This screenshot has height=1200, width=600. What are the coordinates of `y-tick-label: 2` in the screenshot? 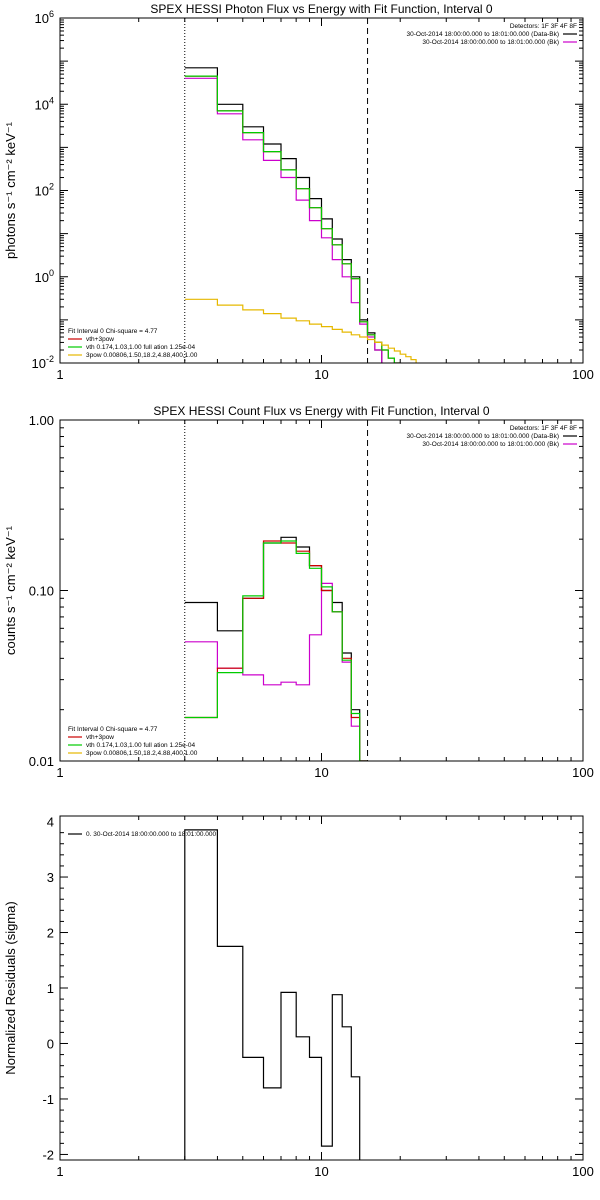 It's located at (50, 933).